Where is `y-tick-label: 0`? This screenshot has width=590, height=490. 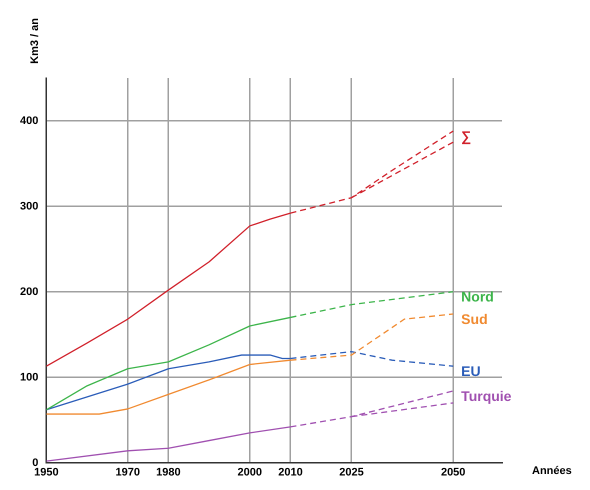
y-tick-label: 0 is located at coordinates (35, 462).